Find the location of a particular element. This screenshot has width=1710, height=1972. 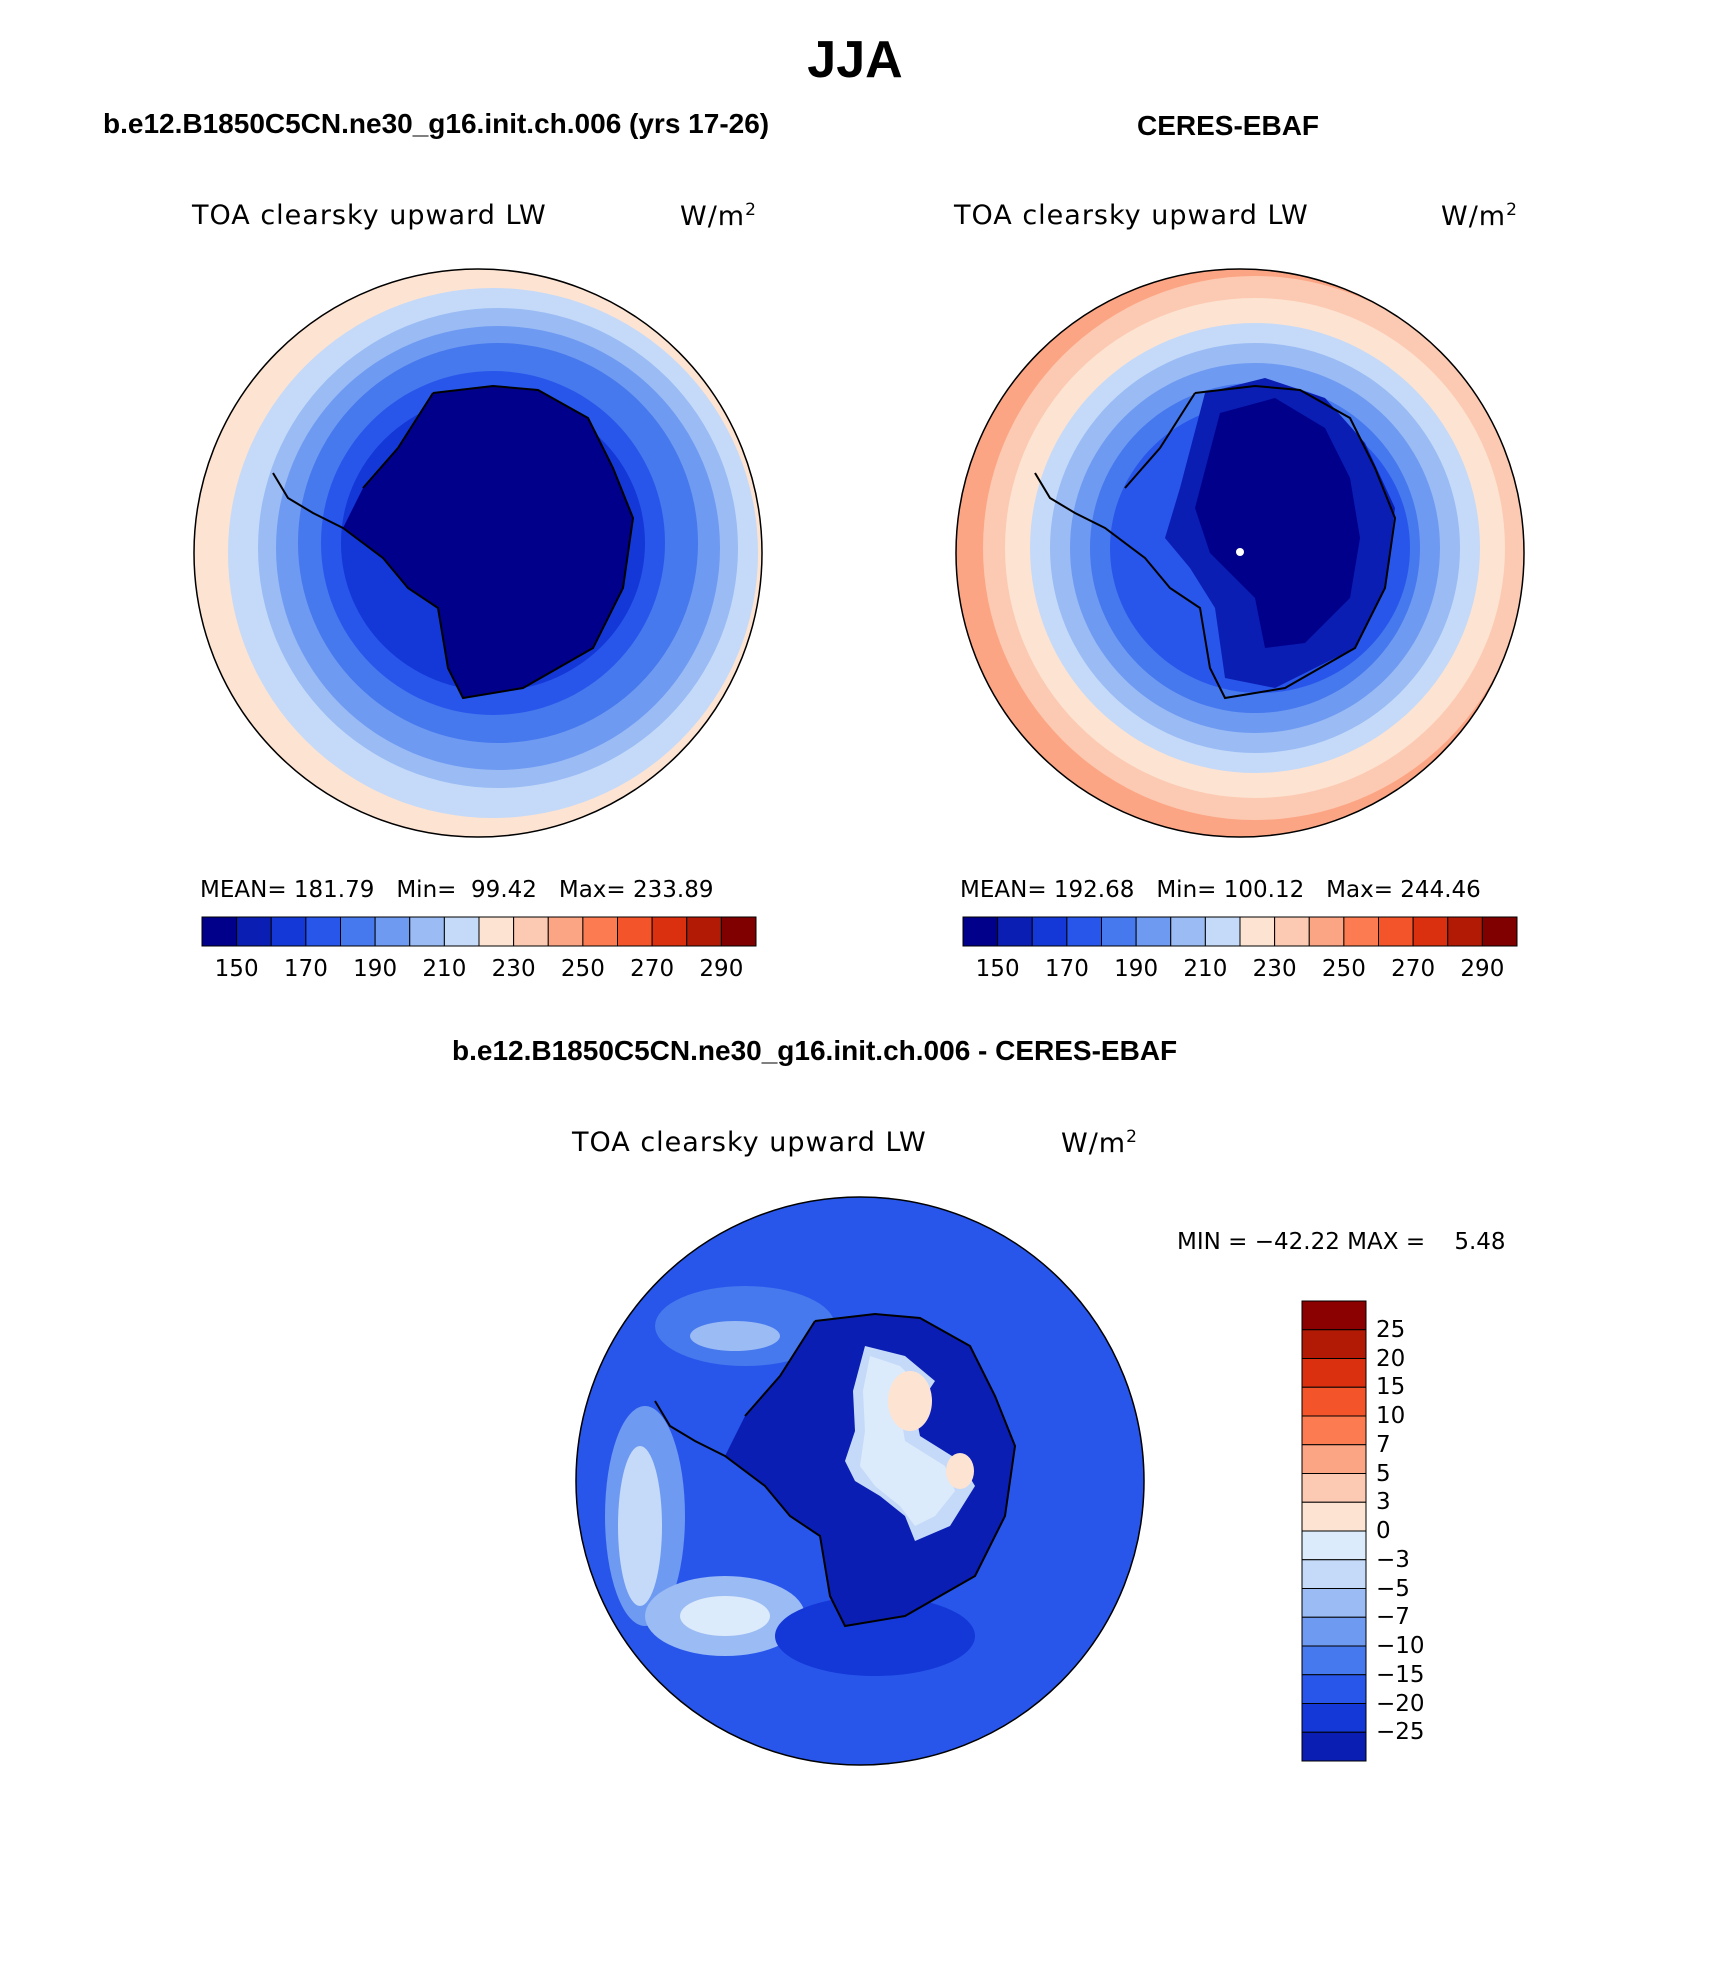

obs-units-exp: 2 is located at coordinates (1512, 210).